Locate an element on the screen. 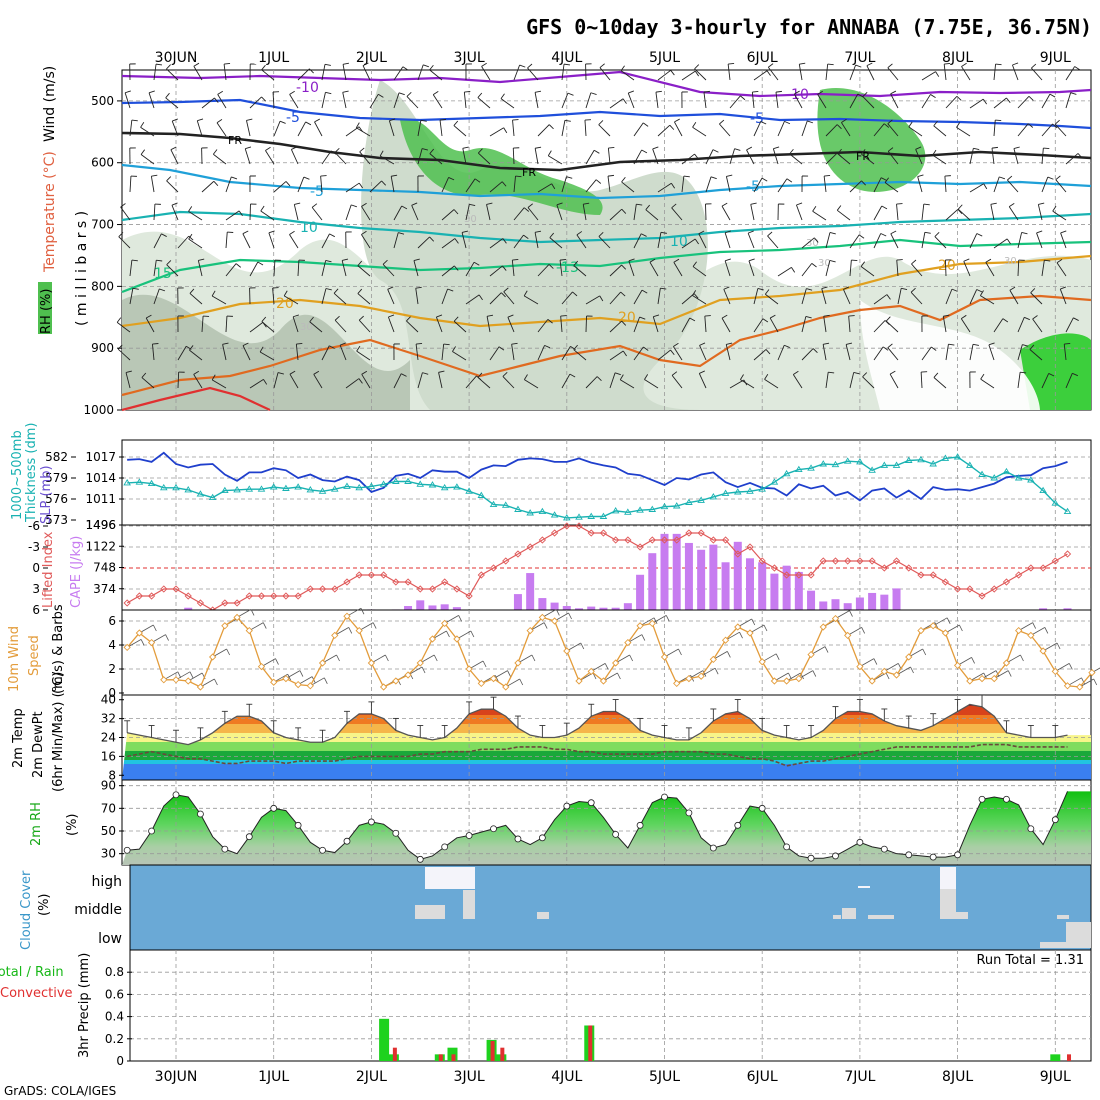  precip-gridlines is located at coordinates (610, 1005).